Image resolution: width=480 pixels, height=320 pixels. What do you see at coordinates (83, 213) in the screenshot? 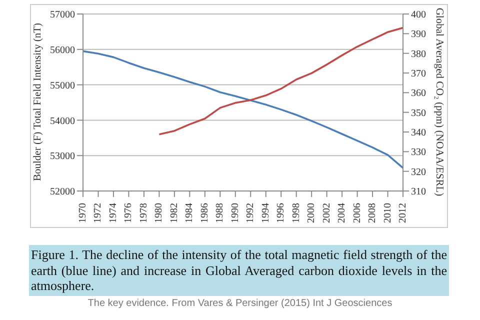
I see `x-tick-label: 1970` at bounding box center [83, 213].